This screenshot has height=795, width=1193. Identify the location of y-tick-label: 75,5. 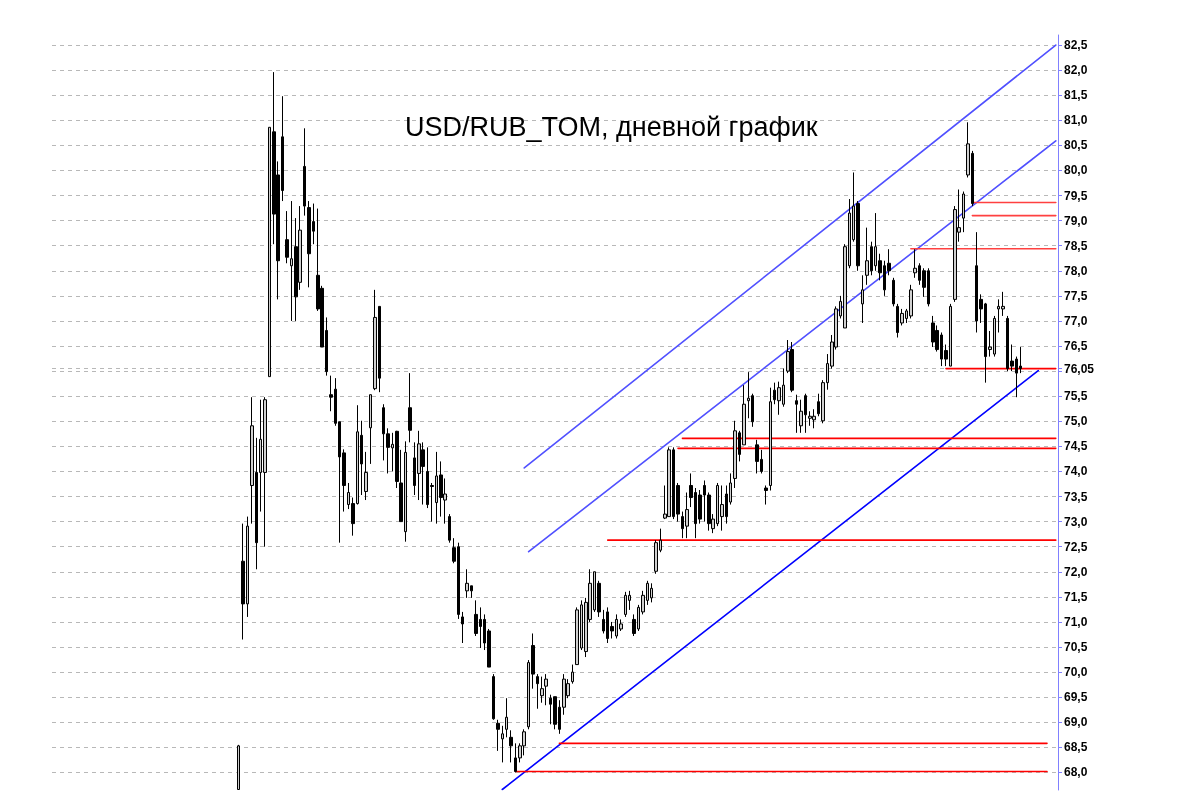
(1076, 396).